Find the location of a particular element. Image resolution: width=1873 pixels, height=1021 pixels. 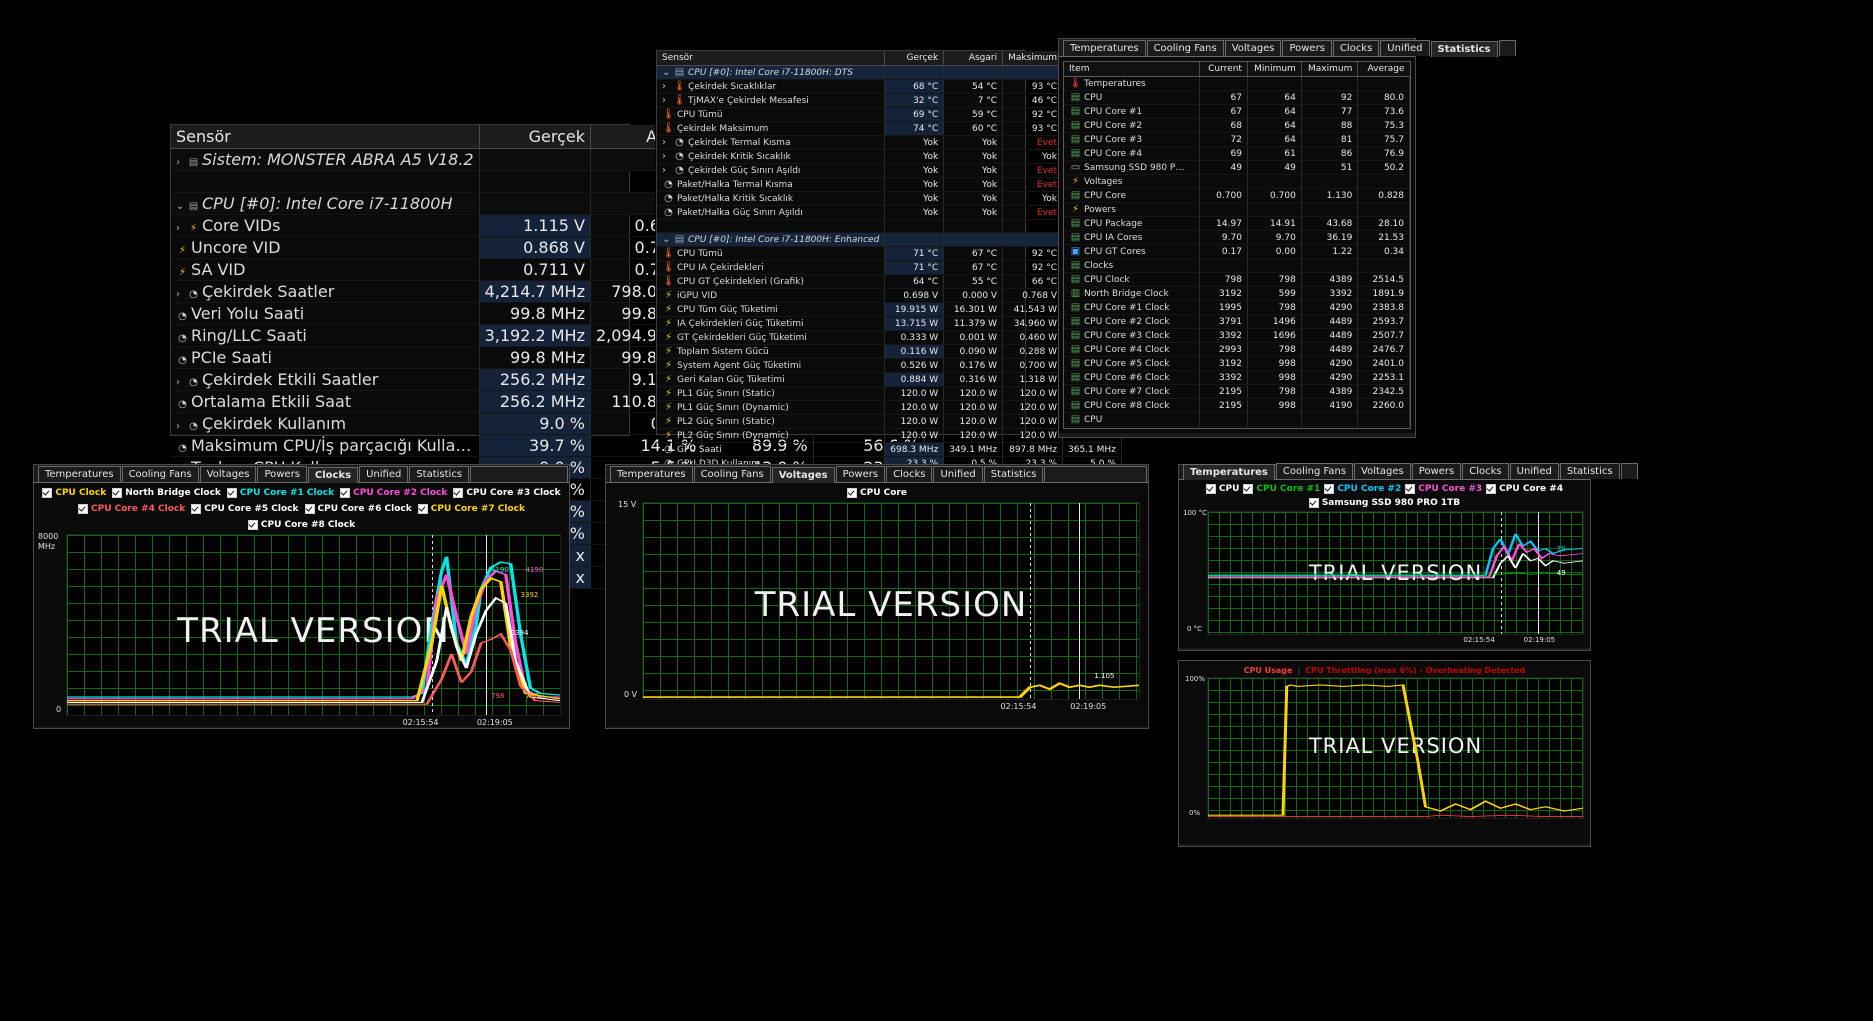

stat-group-row: ⚡ Powers is located at coordinates (1237, 209).